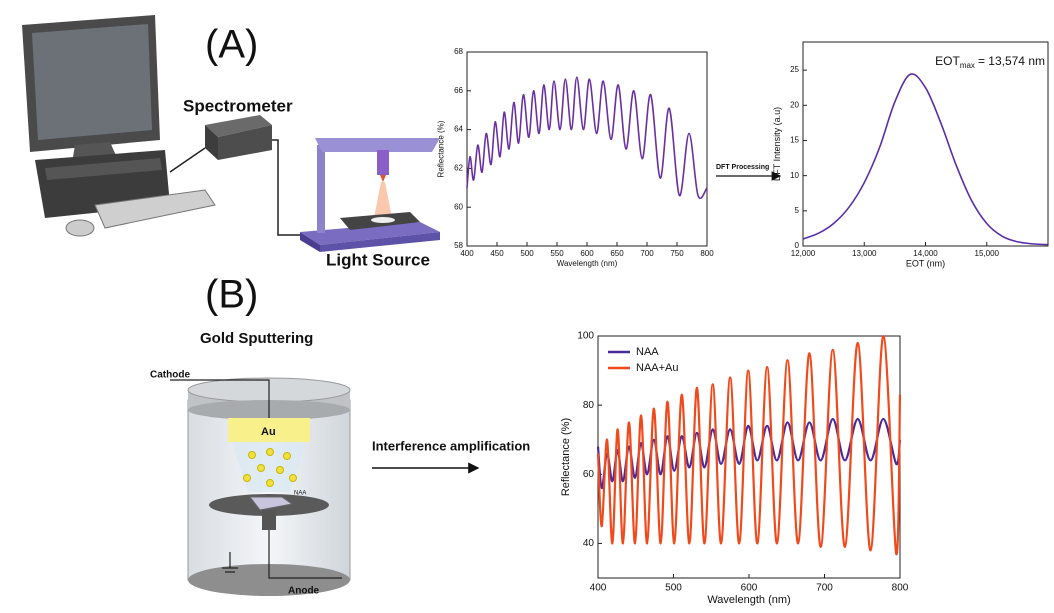 Image resolution: width=1054 pixels, height=613 pixels. What do you see at coordinates (657, 368) in the screenshot?
I see `legend-label: NAA+Au` at bounding box center [657, 368].